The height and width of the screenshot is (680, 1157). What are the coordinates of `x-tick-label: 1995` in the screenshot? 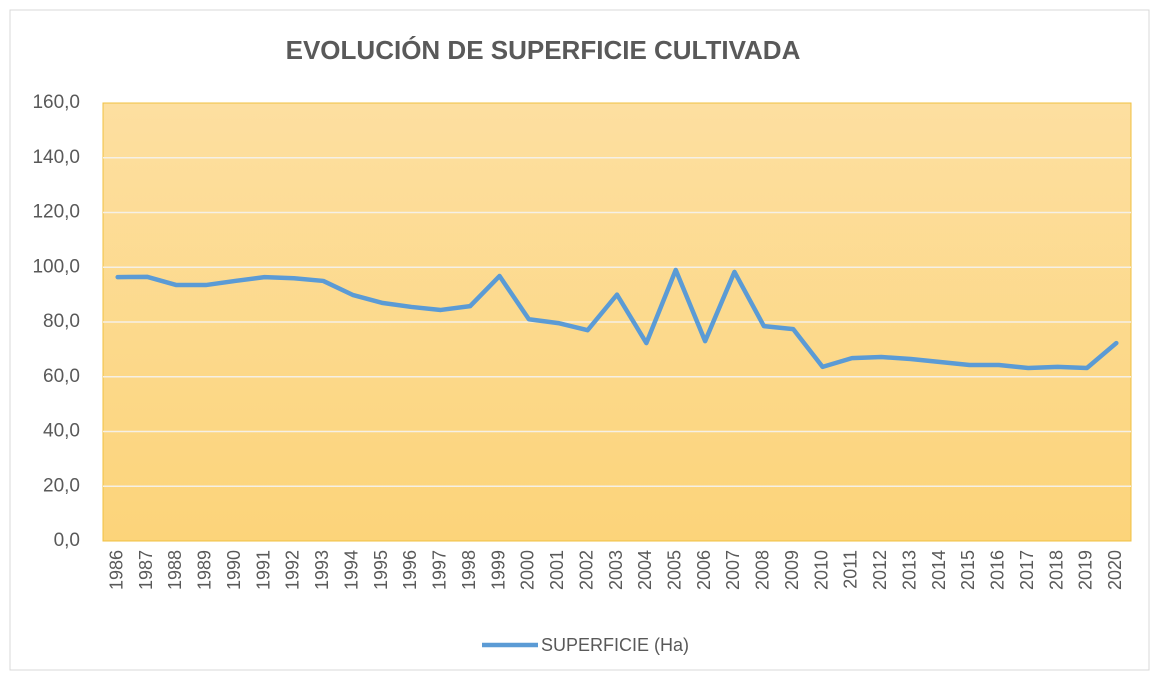 It's located at (381, 570).